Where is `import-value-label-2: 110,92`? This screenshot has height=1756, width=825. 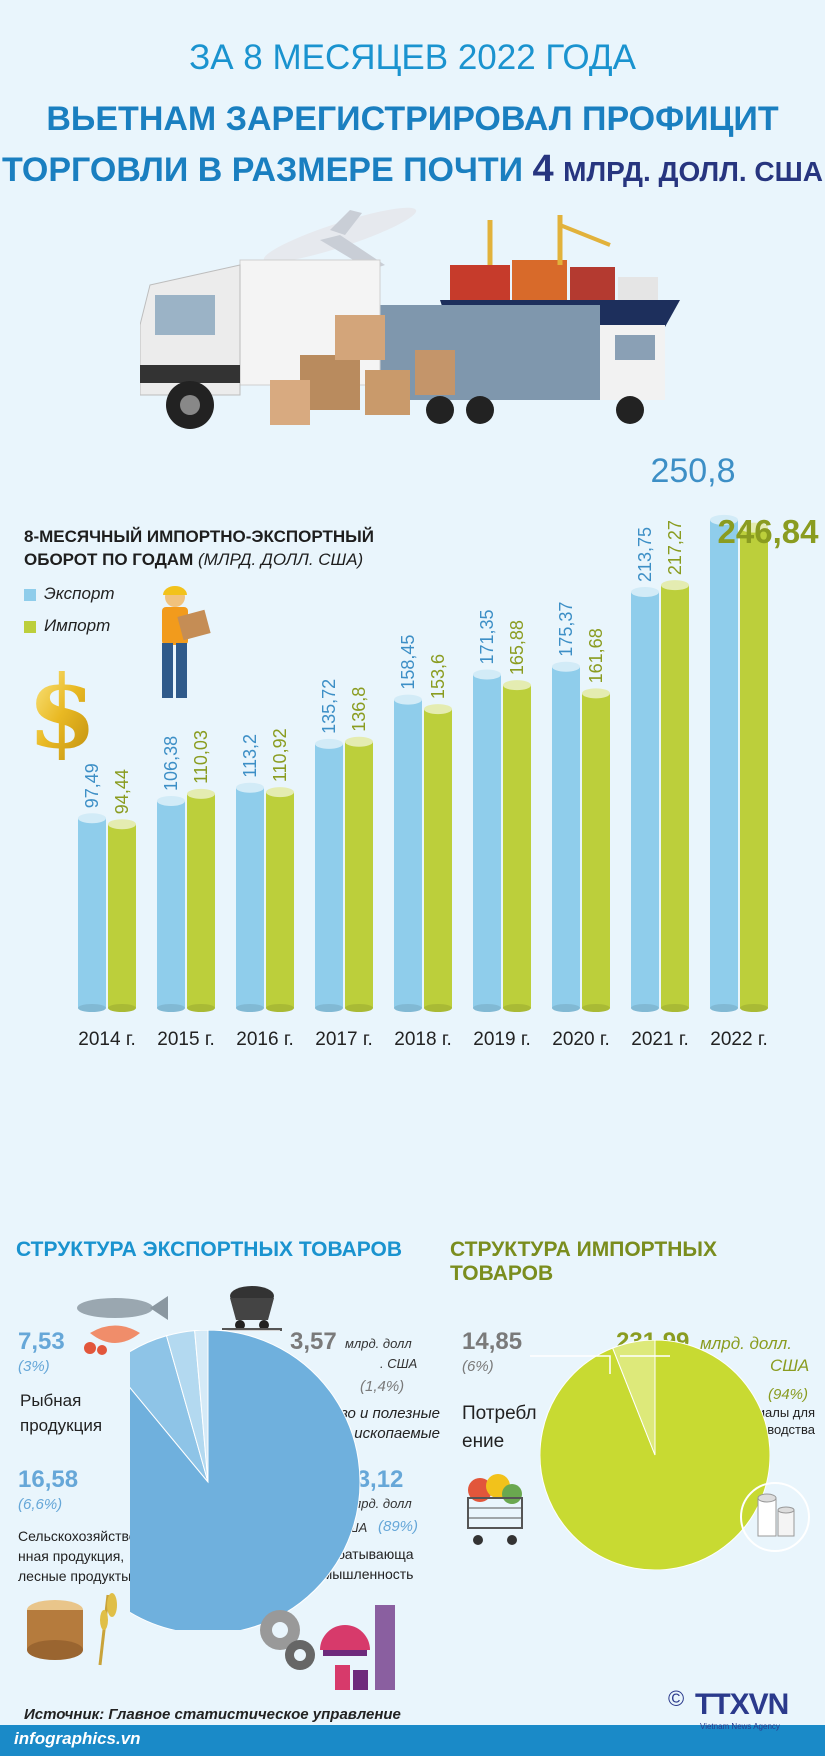 import-value-label-2: 110,92 is located at coordinates (280, 755).